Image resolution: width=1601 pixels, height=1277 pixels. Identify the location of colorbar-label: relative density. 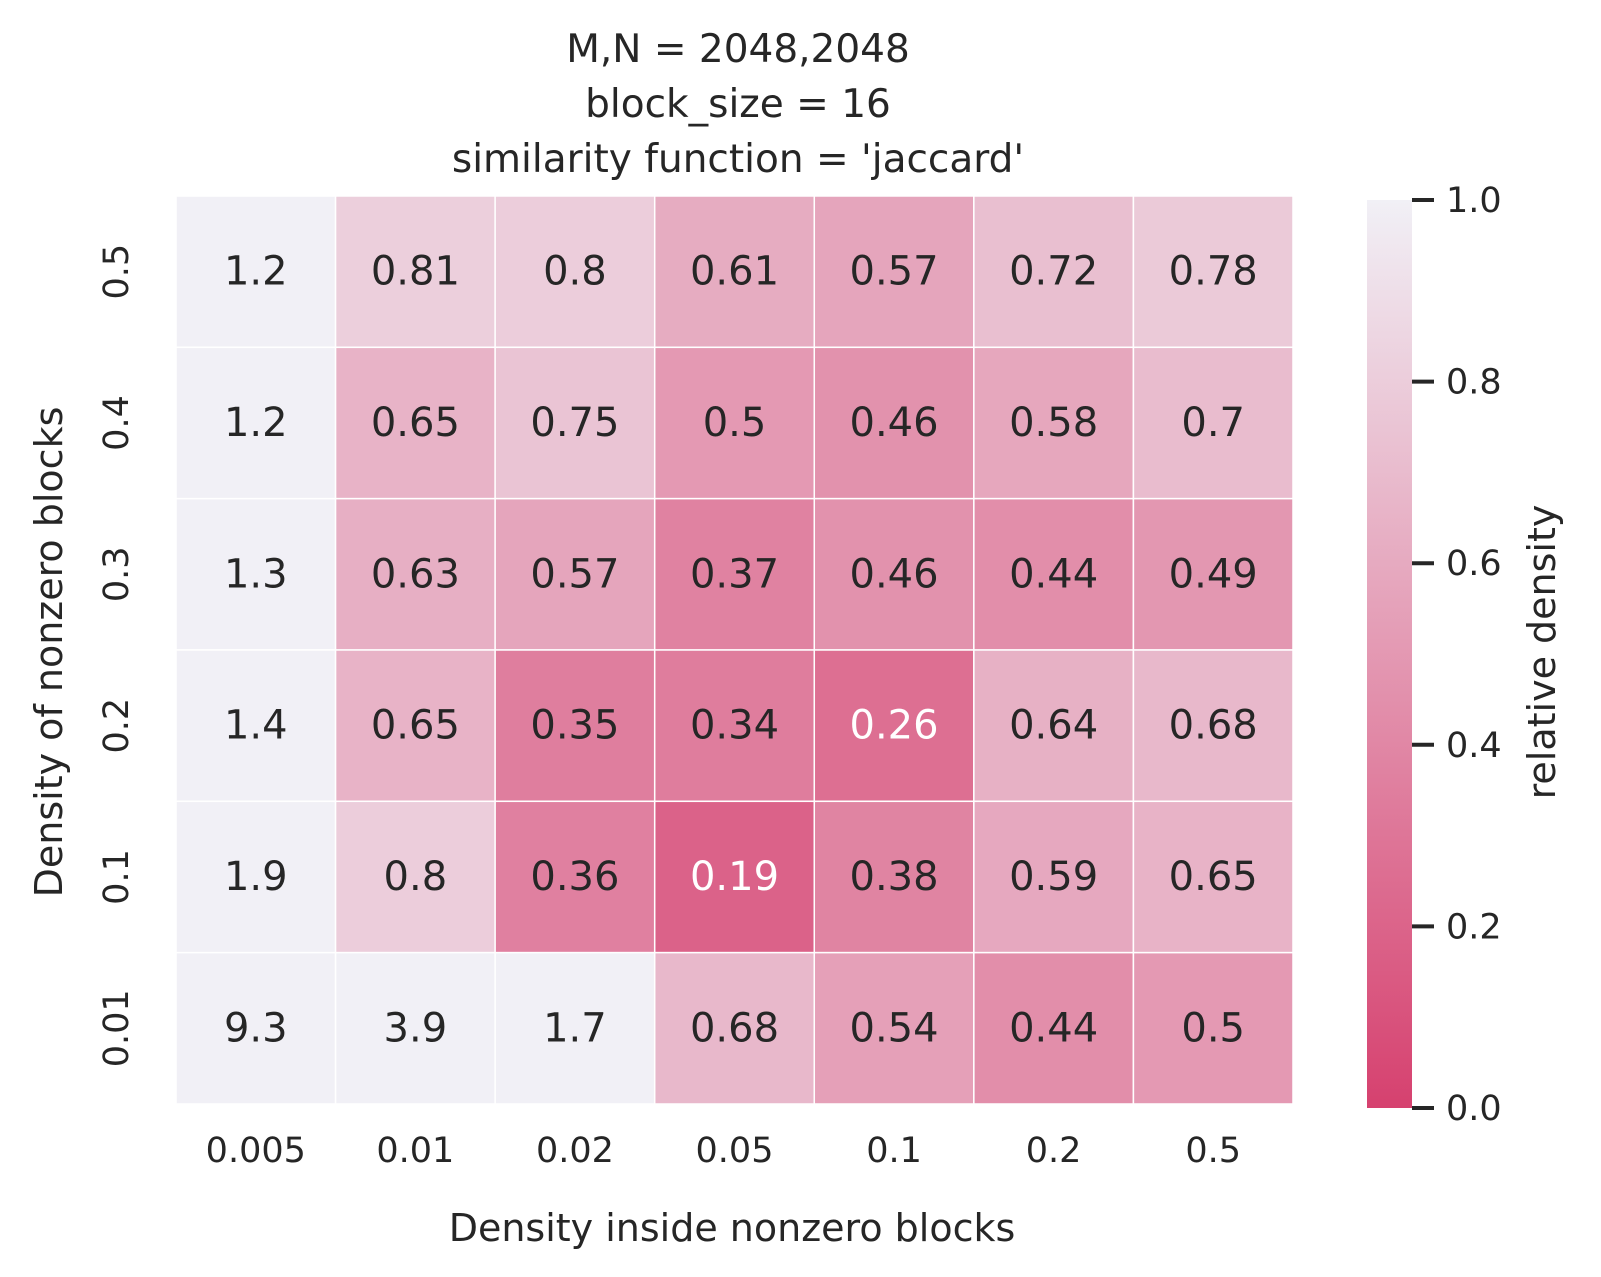
(1542, 652).